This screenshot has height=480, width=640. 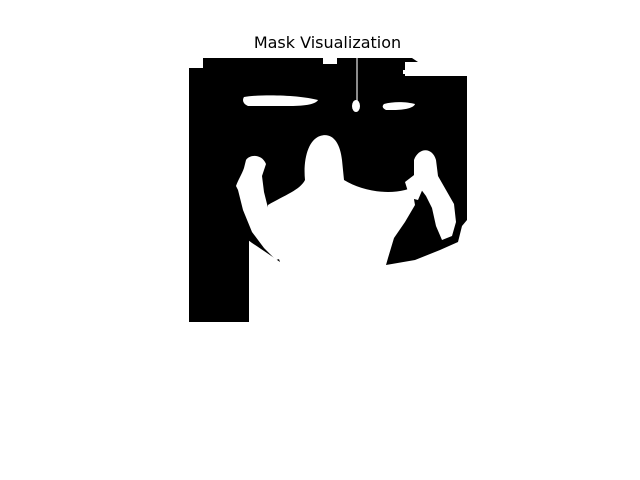 I want to click on central-figure-shape, so click(x=355, y=228).